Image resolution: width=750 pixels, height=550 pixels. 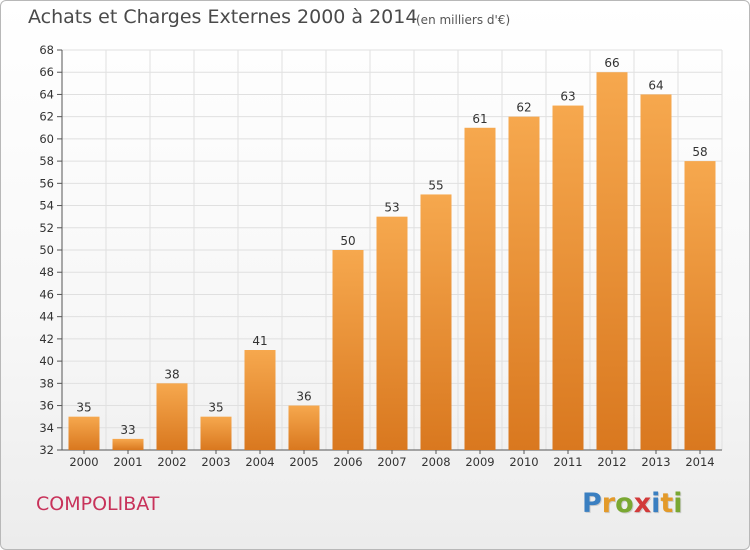 What do you see at coordinates (127, 430) in the screenshot?
I see `bar-value-label: 33` at bounding box center [127, 430].